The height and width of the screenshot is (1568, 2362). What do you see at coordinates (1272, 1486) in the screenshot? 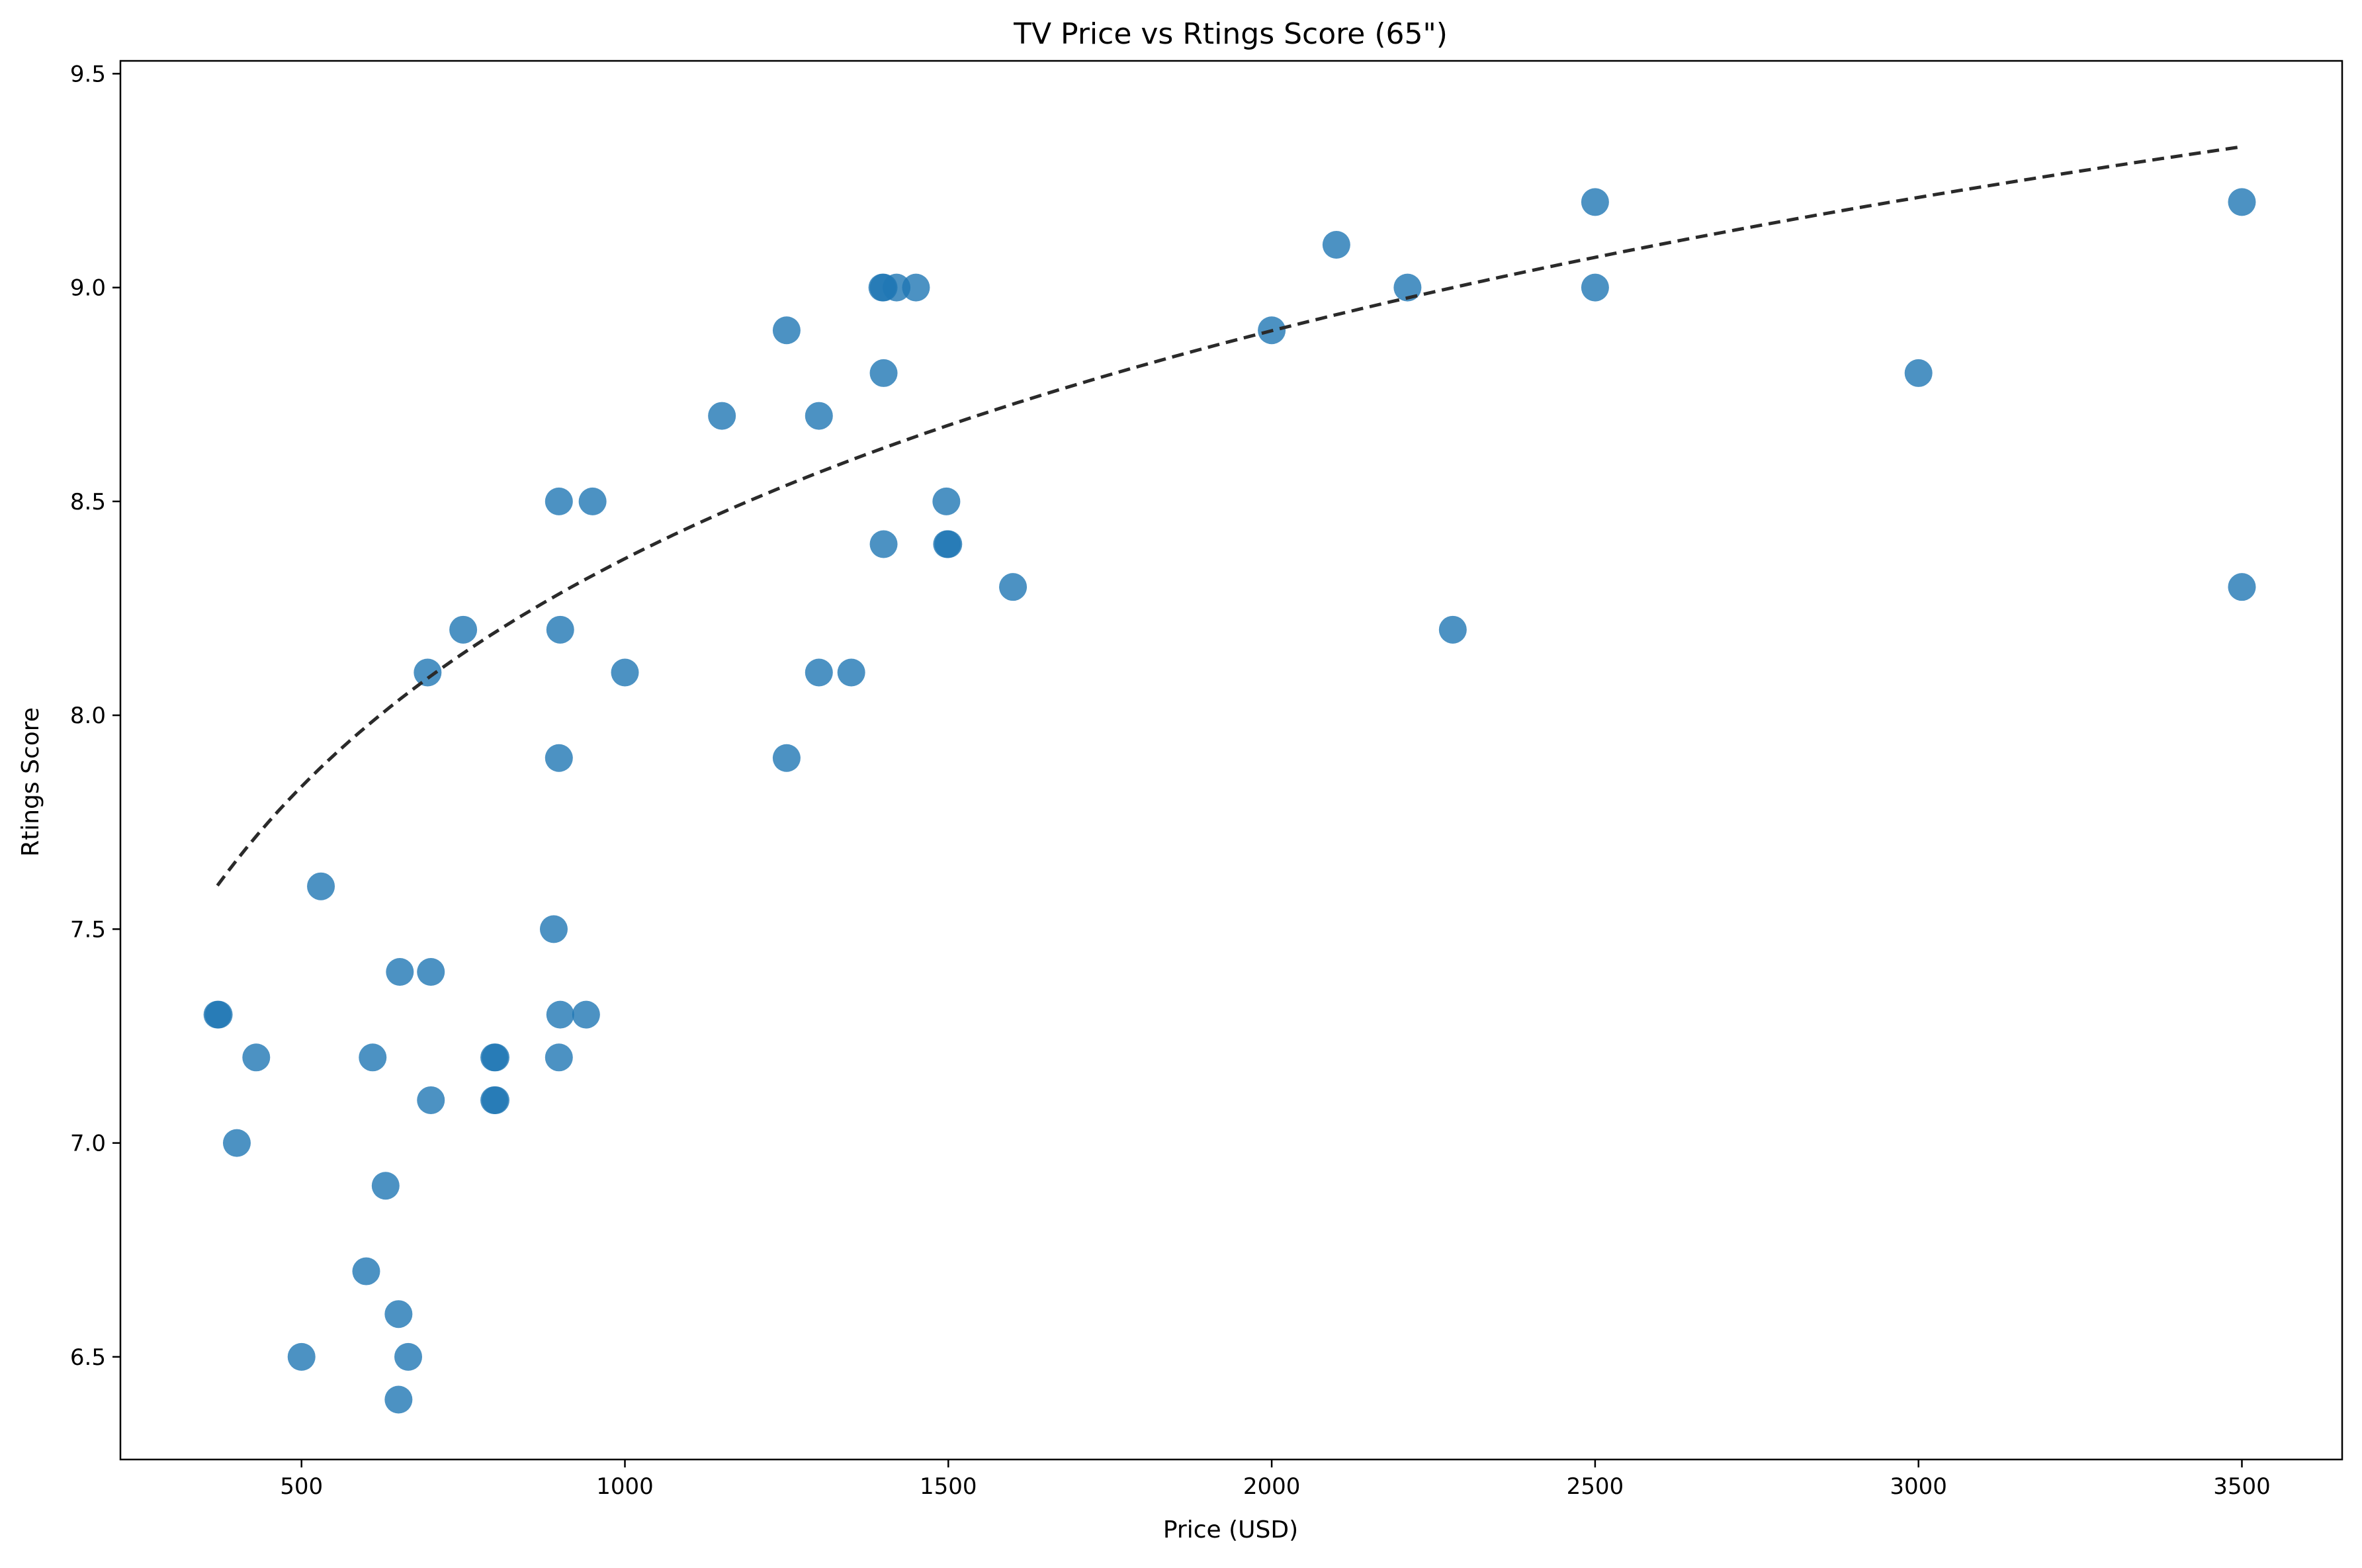
I see `x-tick-label: 2000` at bounding box center [1272, 1486].